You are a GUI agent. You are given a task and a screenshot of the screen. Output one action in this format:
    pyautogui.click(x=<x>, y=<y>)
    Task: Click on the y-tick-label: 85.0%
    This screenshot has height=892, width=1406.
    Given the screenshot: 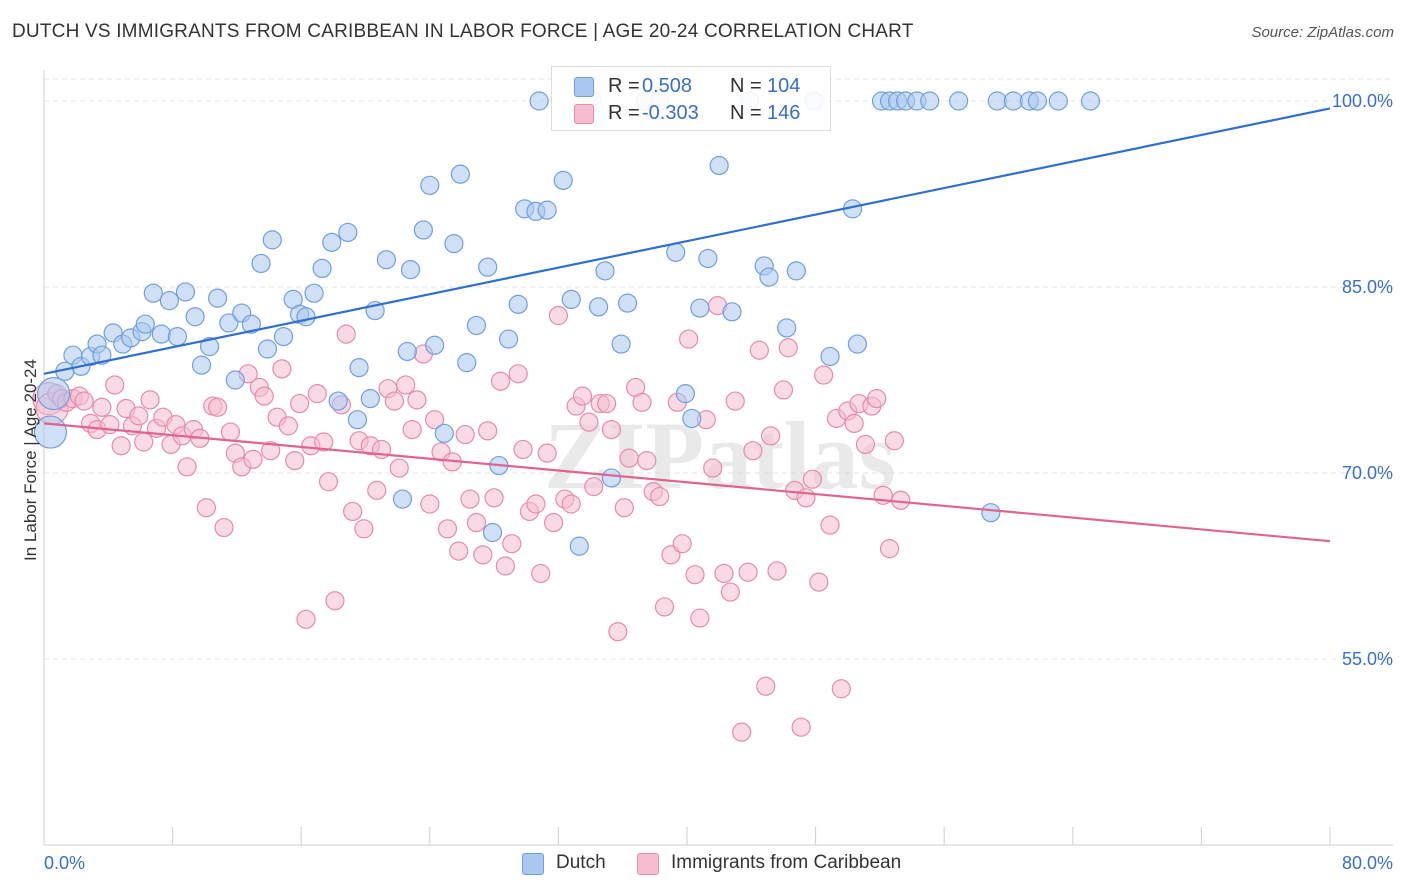 What is the action you would take?
    pyautogui.click(x=1367, y=287)
    